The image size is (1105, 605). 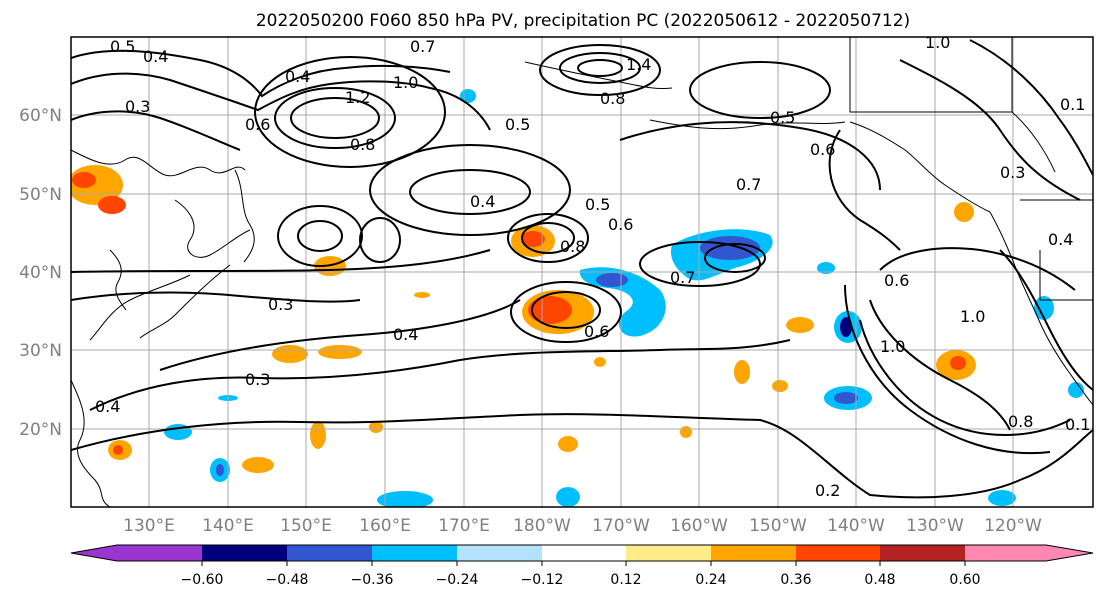 I want to click on contour-label: 0.2, so click(x=827, y=490).